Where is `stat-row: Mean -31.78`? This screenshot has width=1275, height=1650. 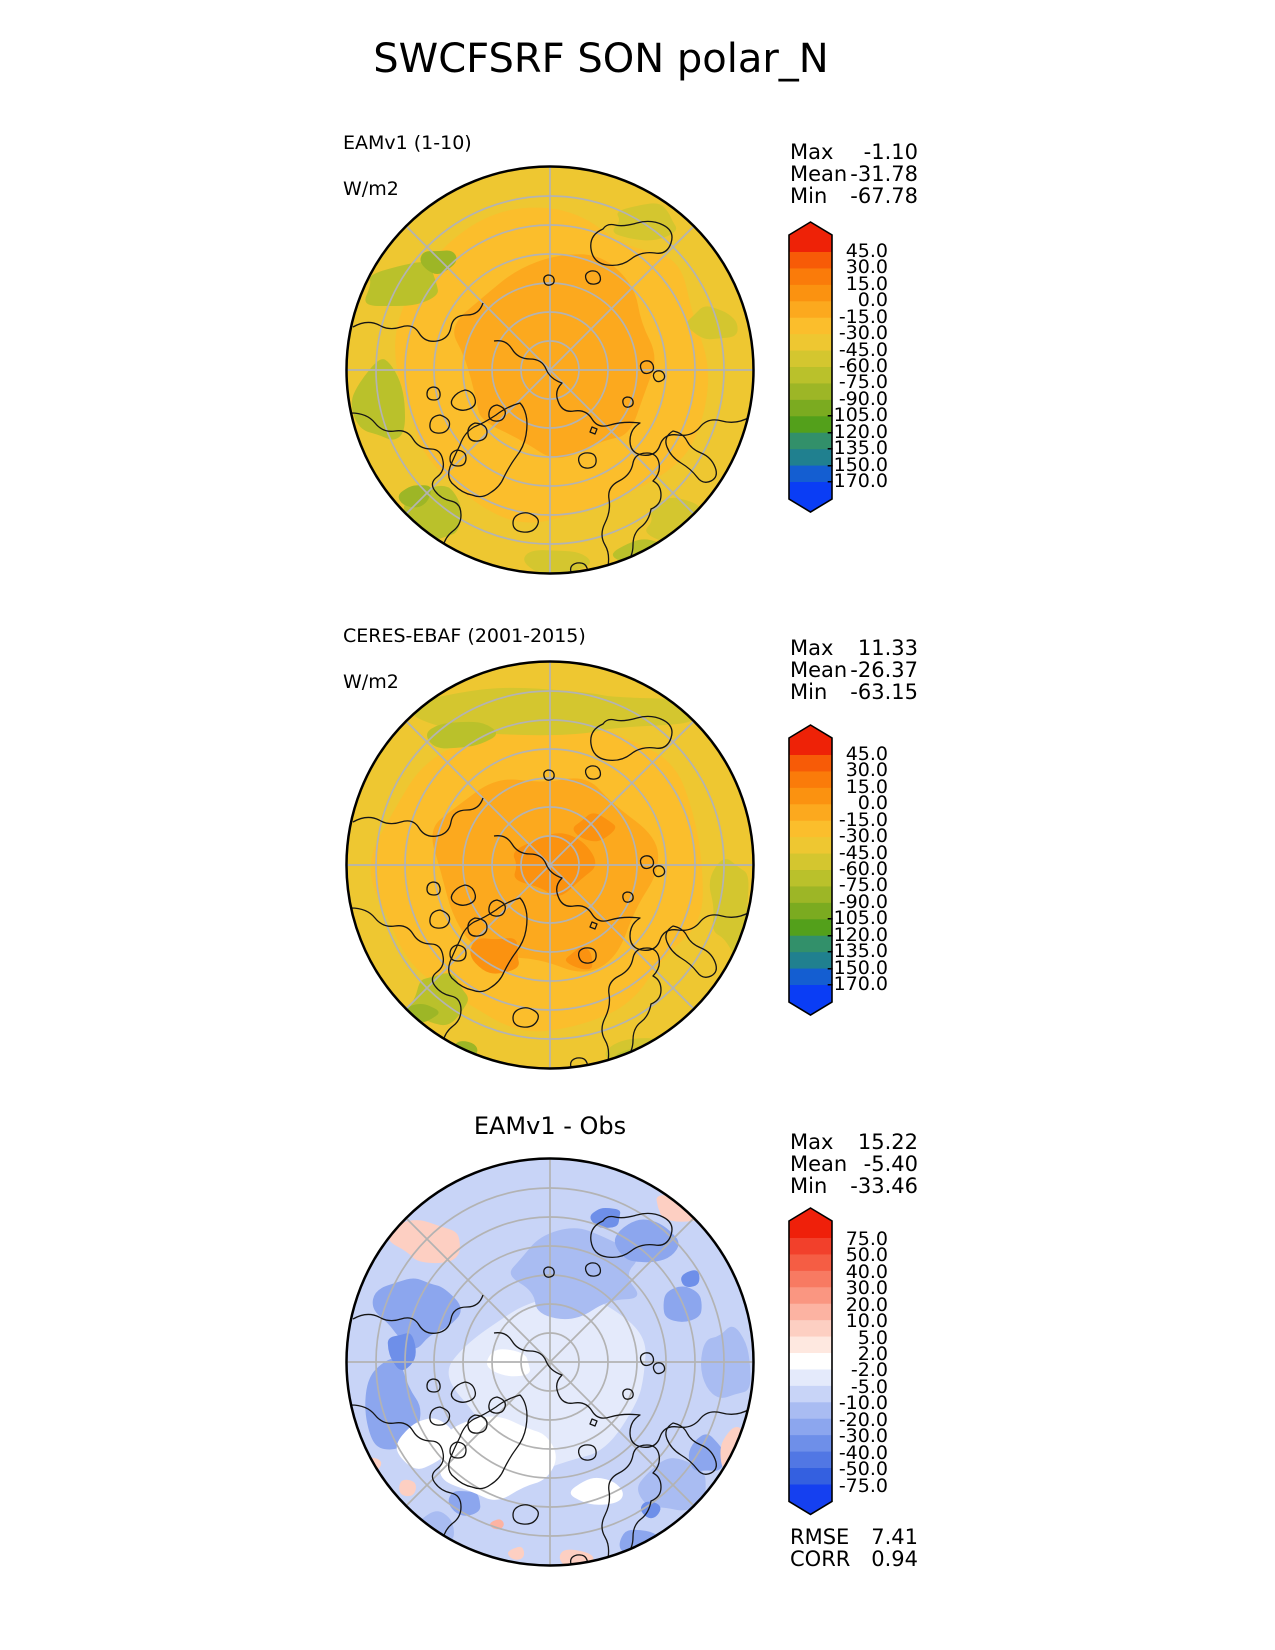 stat-row: Mean -31.78 is located at coordinates (854, 174).